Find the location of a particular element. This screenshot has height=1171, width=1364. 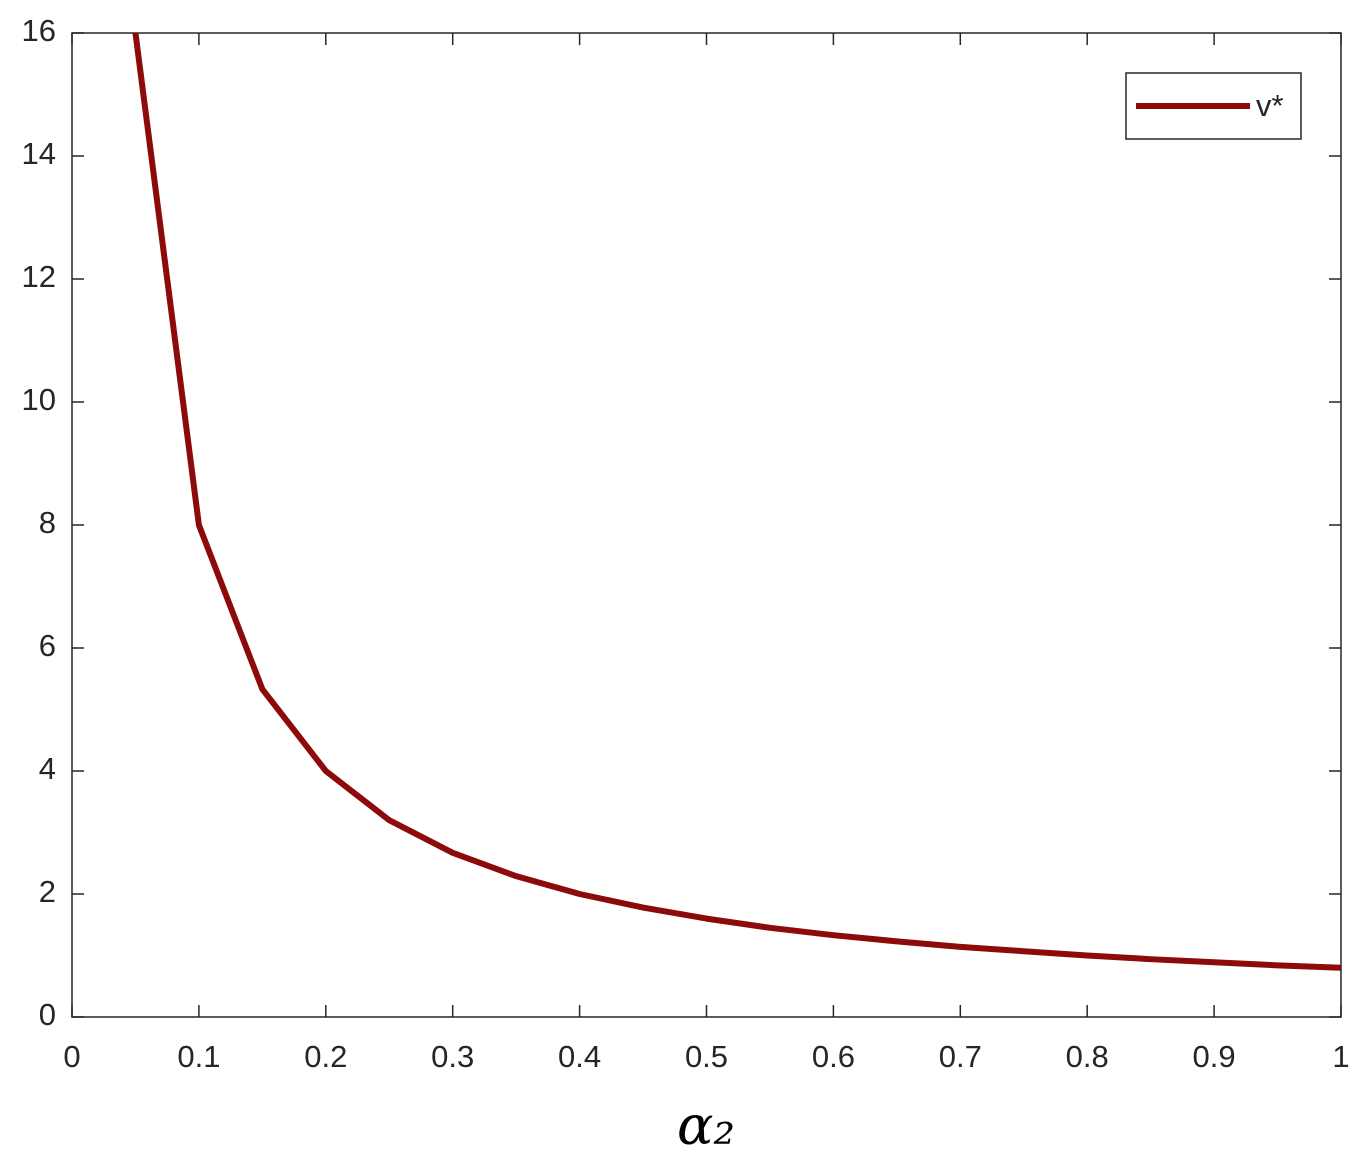

x-tick-label: 0.8 is located at coordinates (1087, 1056).